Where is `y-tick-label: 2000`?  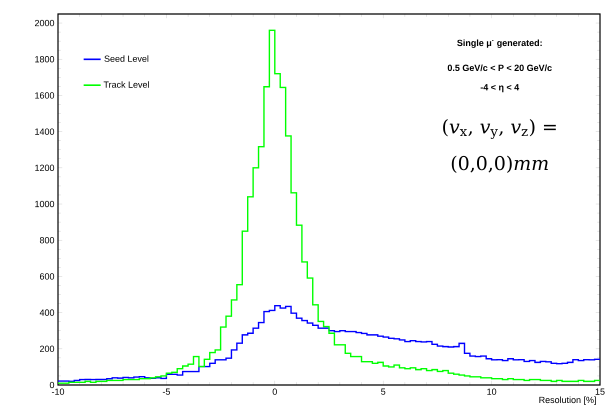 y-tick-label: 2000 is located at coordinates (44, 23).